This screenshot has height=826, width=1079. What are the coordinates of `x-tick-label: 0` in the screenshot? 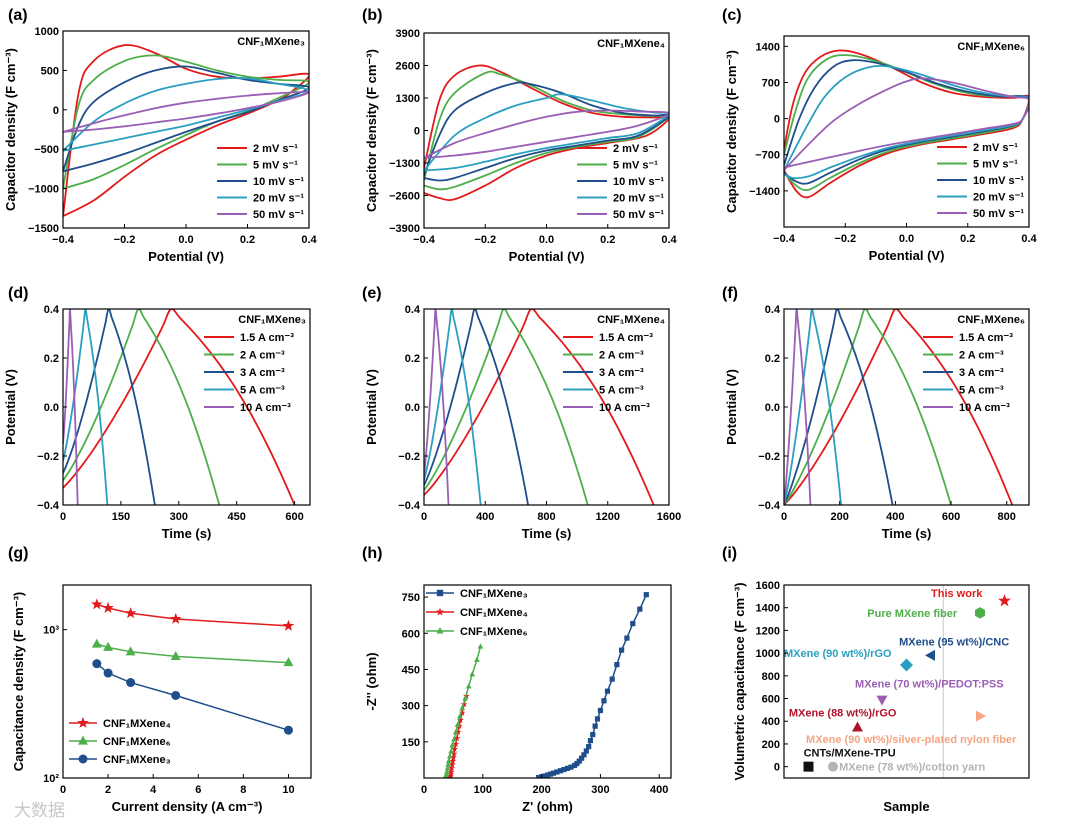 It's located at (63, 790).